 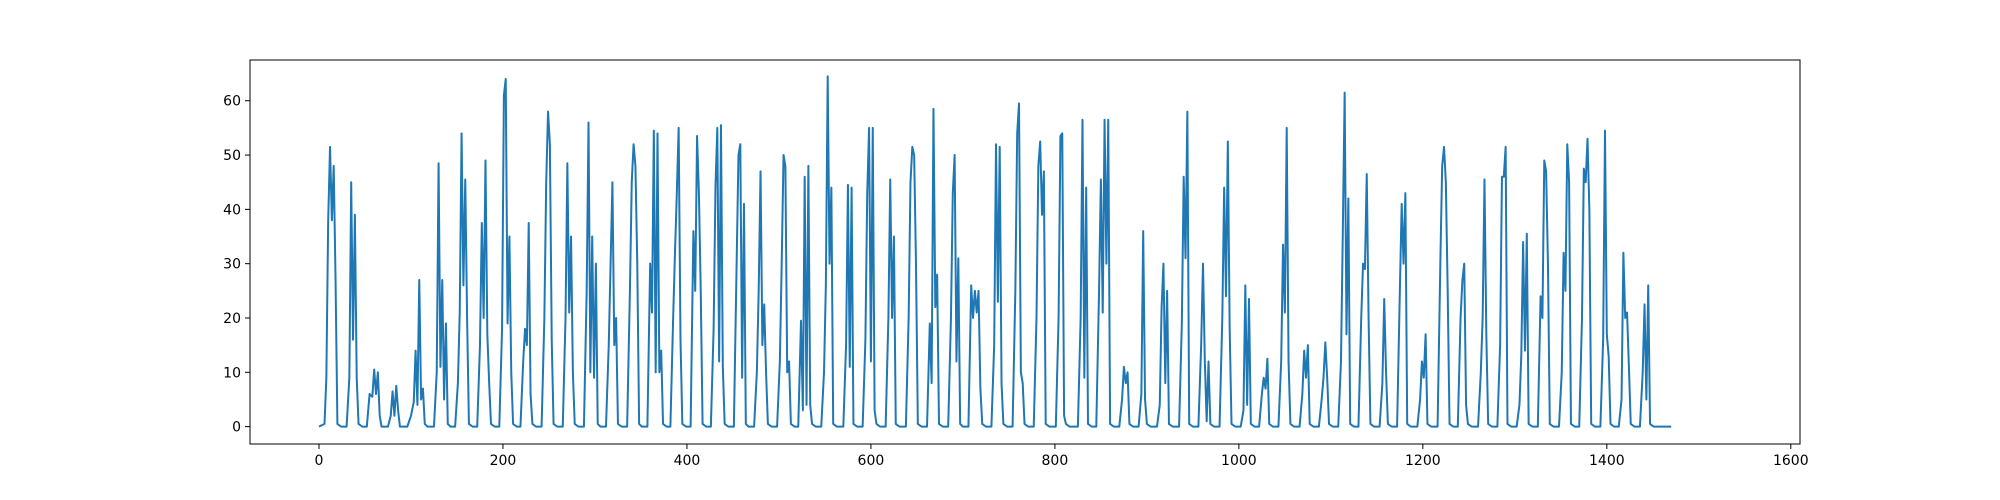 I want to click on x-tick-label: 400, so click(x=687, y=461).